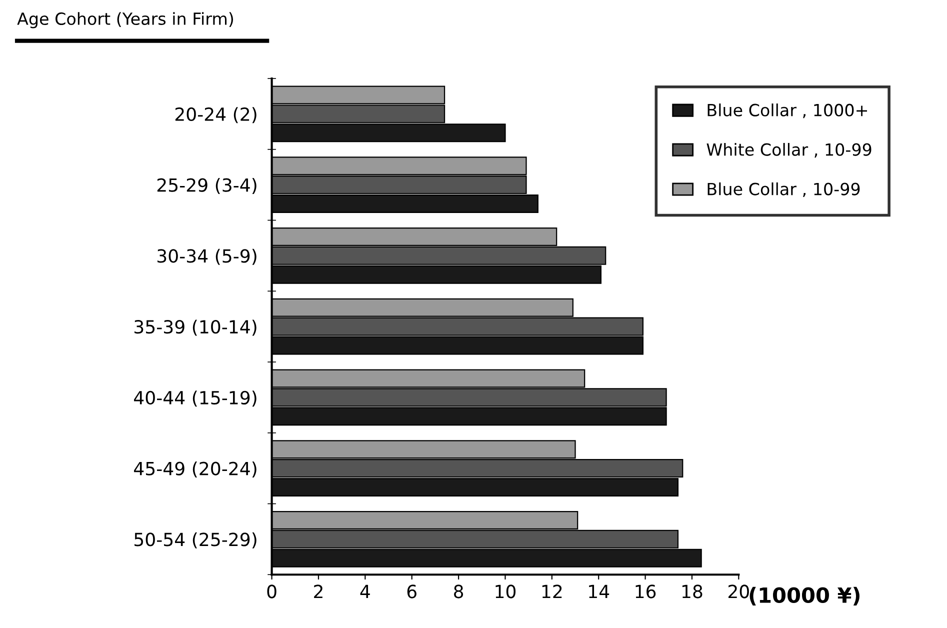  Describe the element at coordinates (805, 596) in the screenshot. I see `x-axis-title: (10000 ¥)` at that location.